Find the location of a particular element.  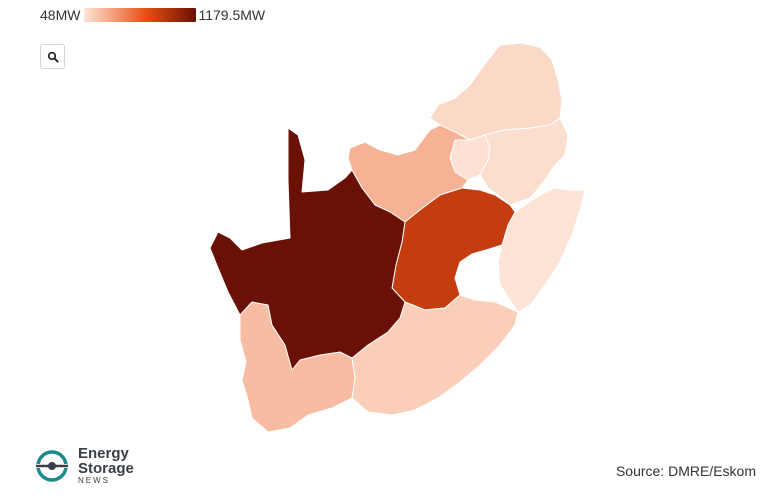

energy-storage-news-logo: Energy Storage NEWS is located at coordinates (84, 465).